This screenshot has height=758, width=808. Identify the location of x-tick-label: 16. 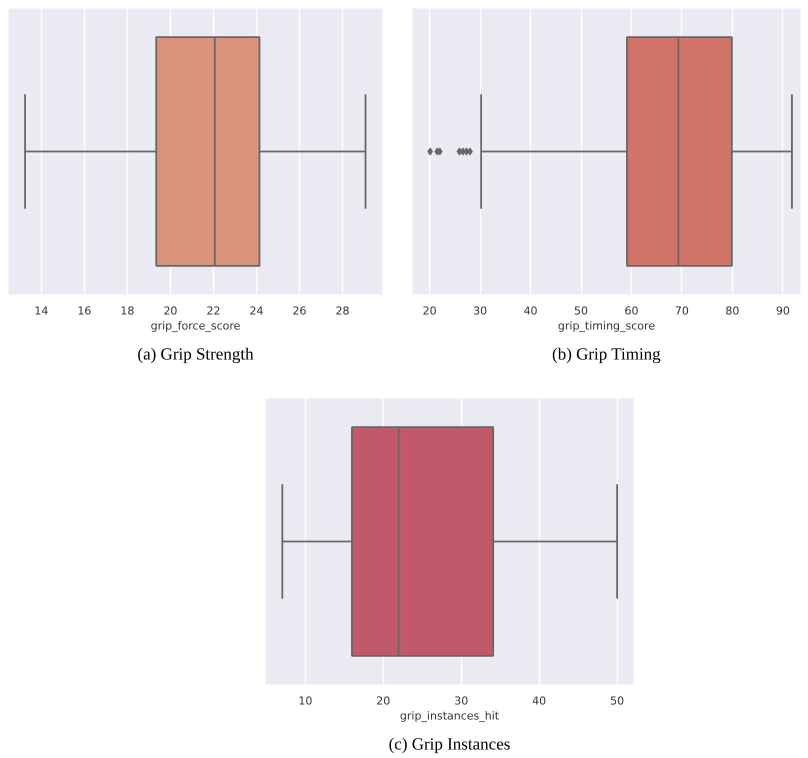
(84, 311).